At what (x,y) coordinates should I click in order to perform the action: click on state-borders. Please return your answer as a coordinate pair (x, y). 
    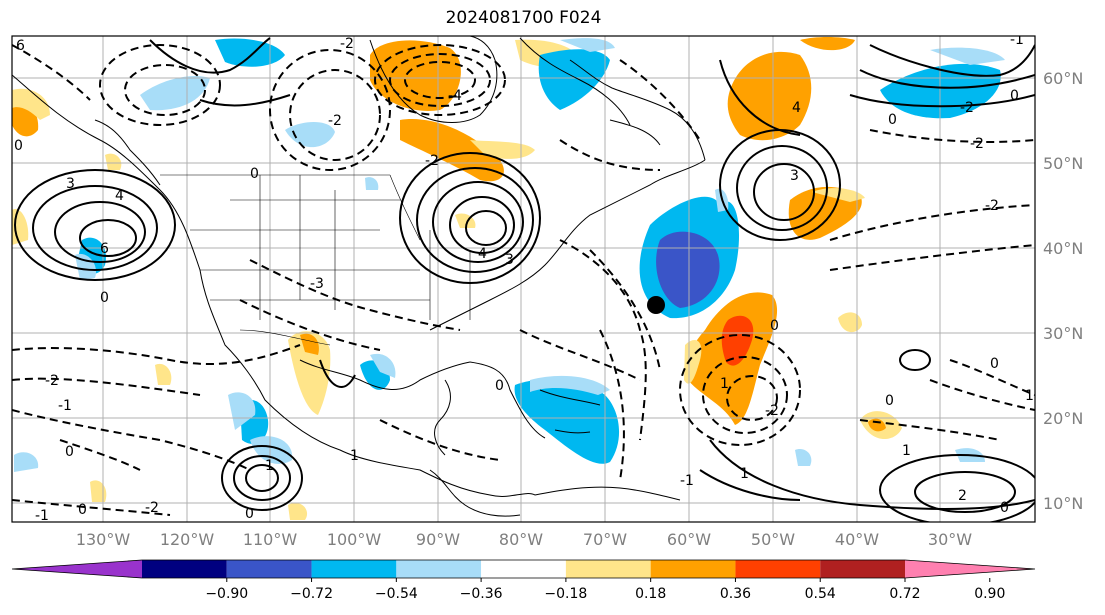
    Looking at the image, I should click on (315, 260).